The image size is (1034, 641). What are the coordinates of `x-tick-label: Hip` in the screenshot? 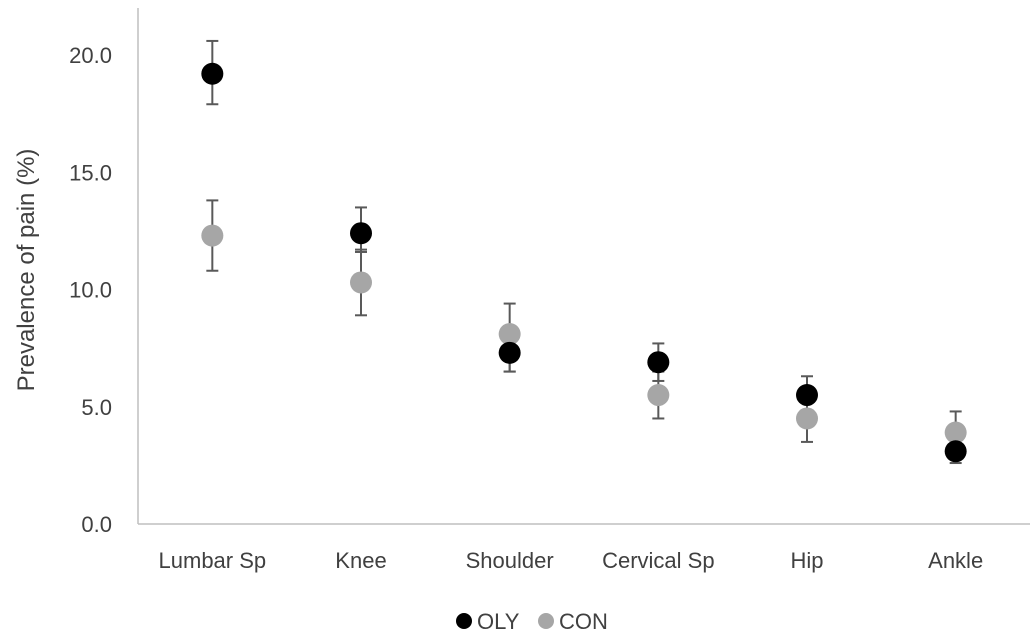 It's located at (806, 560).